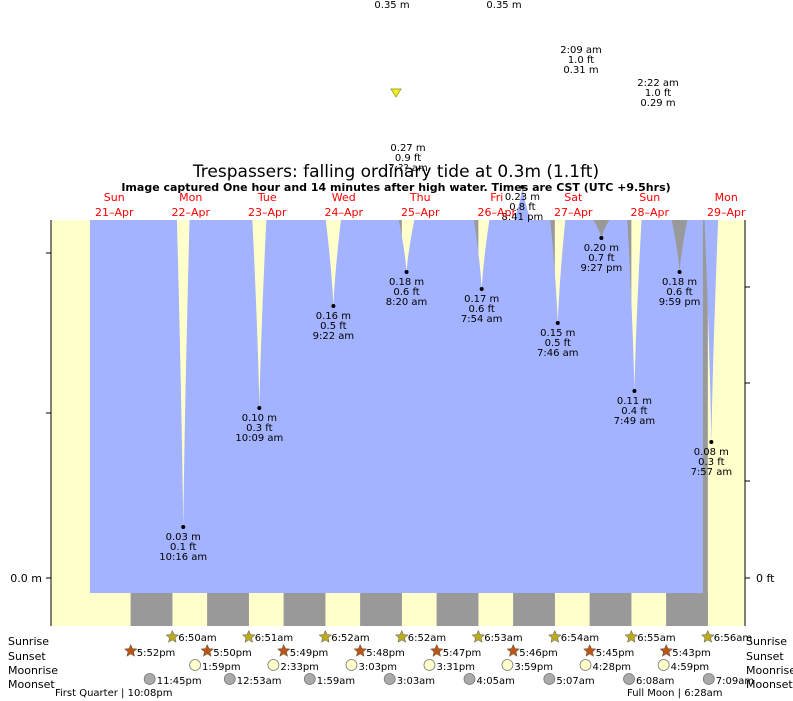 The height and width of the screenshot is (701, 793). I want to click on day-date-label: 25–Apr, so click(420, 212).